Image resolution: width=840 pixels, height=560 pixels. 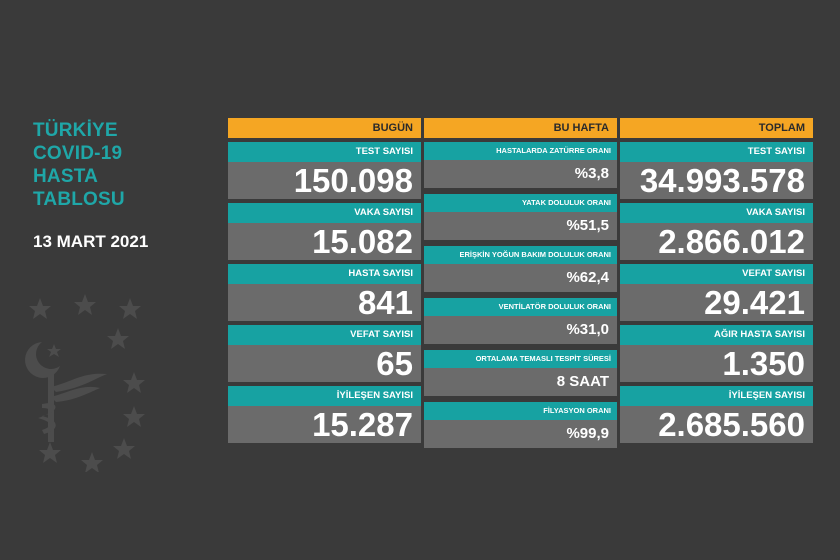 What do you see at coordinates (78, 153) in the screenshot?
I see `title-line: COVID-19` at bounding box center [78, 153].